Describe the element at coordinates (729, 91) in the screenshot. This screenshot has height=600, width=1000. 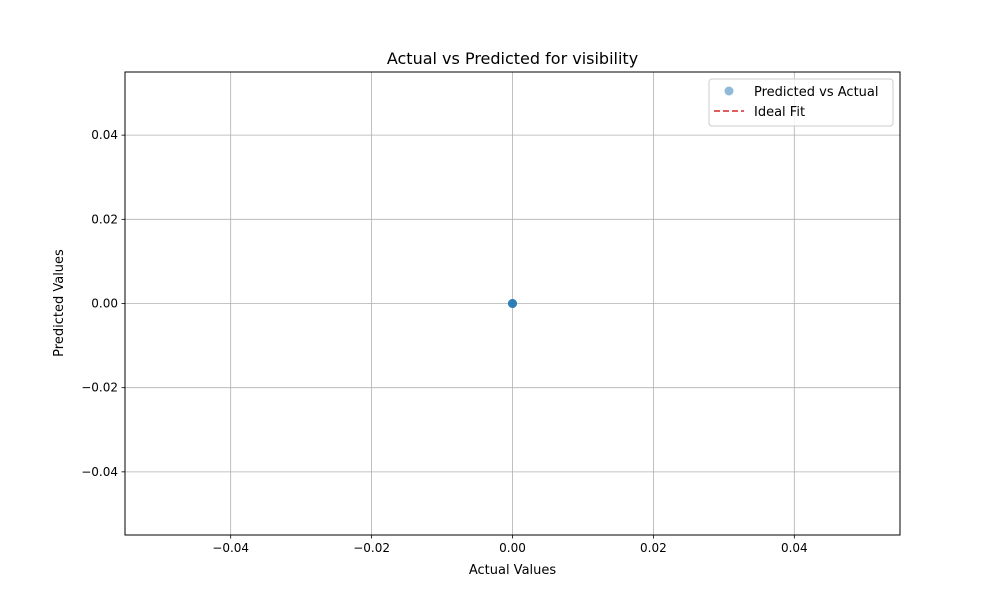
I see `legend-marker-predicted-vs-actual` at that location.